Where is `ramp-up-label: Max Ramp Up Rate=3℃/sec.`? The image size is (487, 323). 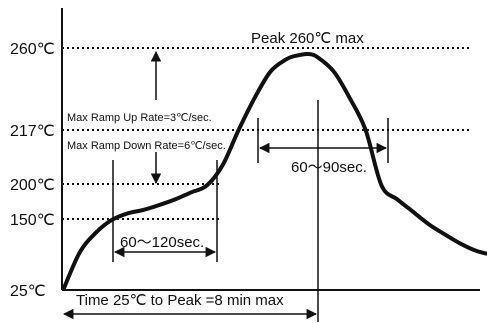 ramp-up-label: Max Ramp Up Rate=3℃/sec. is located at coordinates (139, 118).